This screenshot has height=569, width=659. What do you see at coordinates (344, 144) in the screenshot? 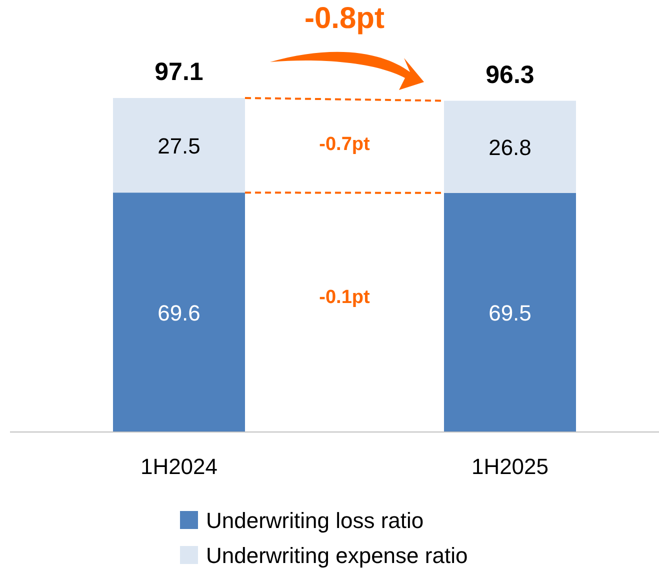
I see `annotation: -0.7pt` at bounding box center [344, 144].